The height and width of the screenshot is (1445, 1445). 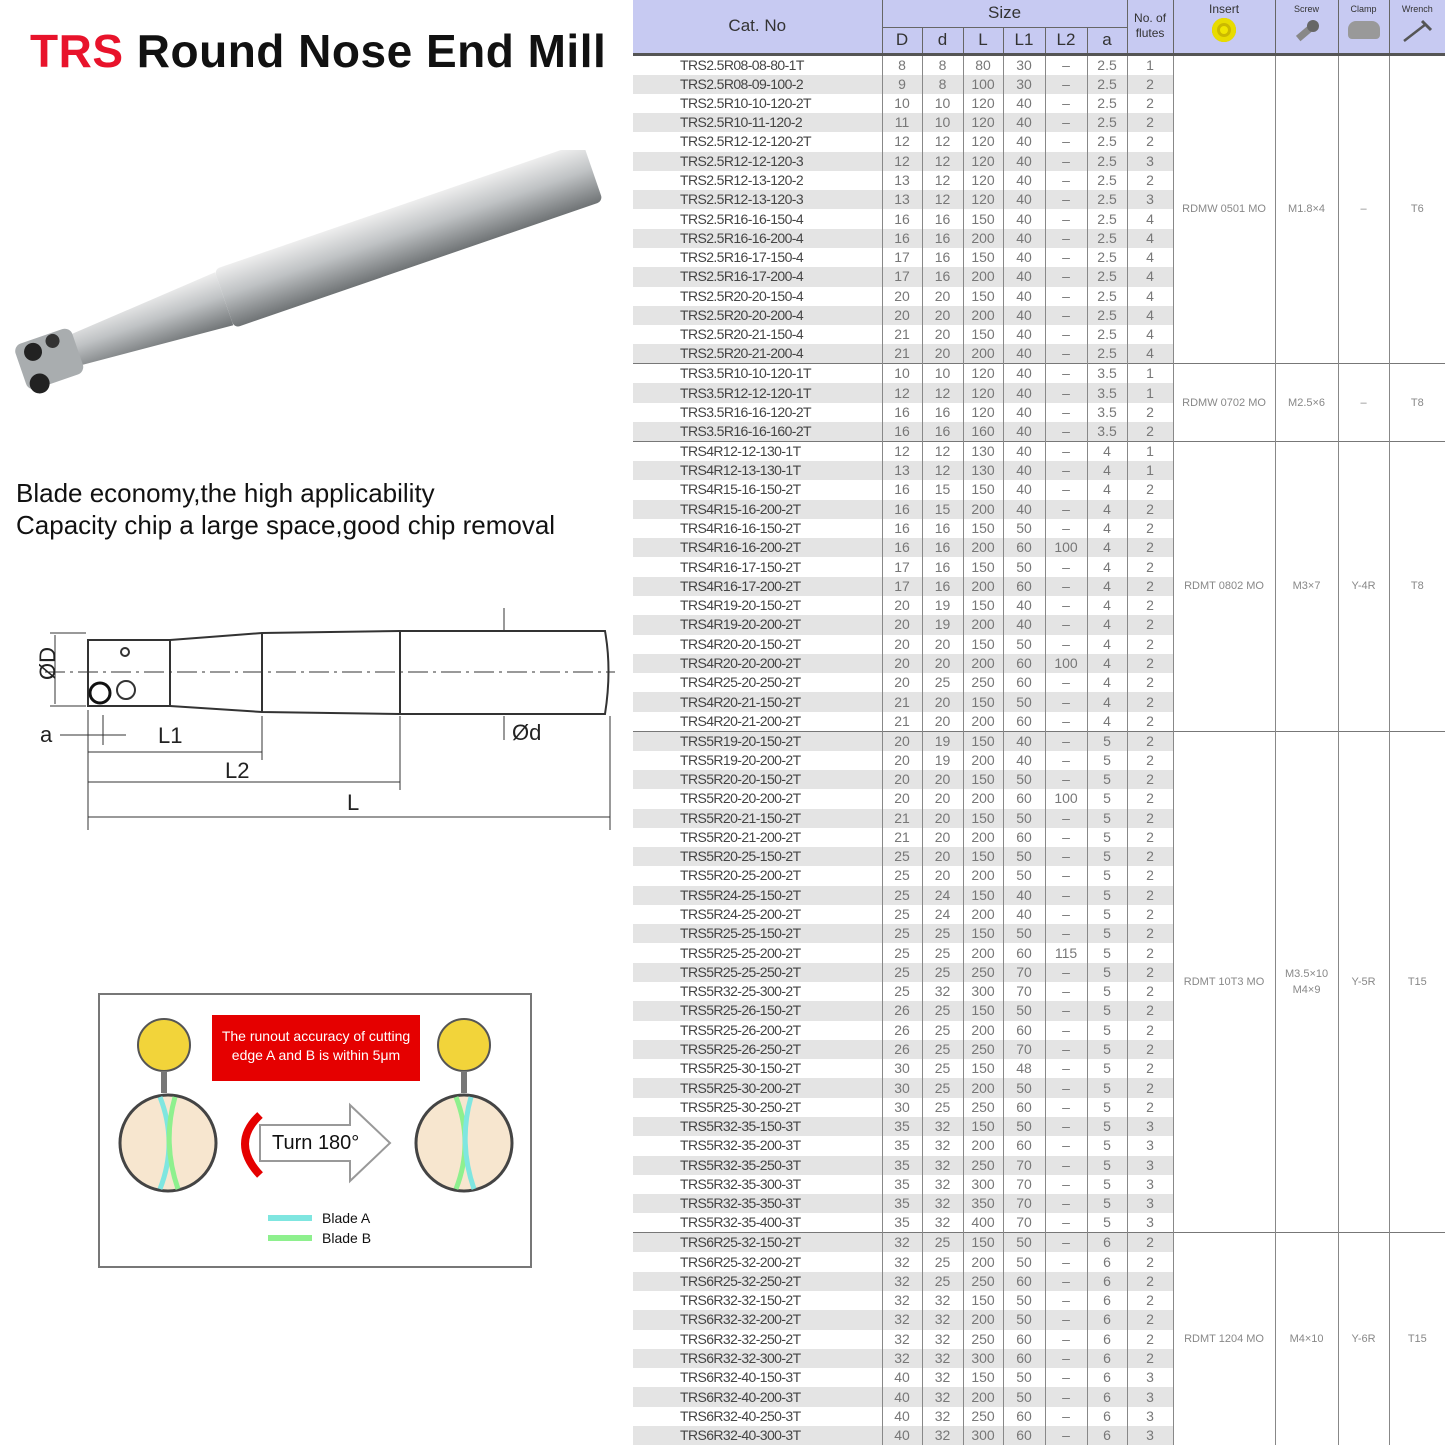 I want to click on cell-cat-no: TRS6R25-32-150-2T, so click(x=757, y=1242).